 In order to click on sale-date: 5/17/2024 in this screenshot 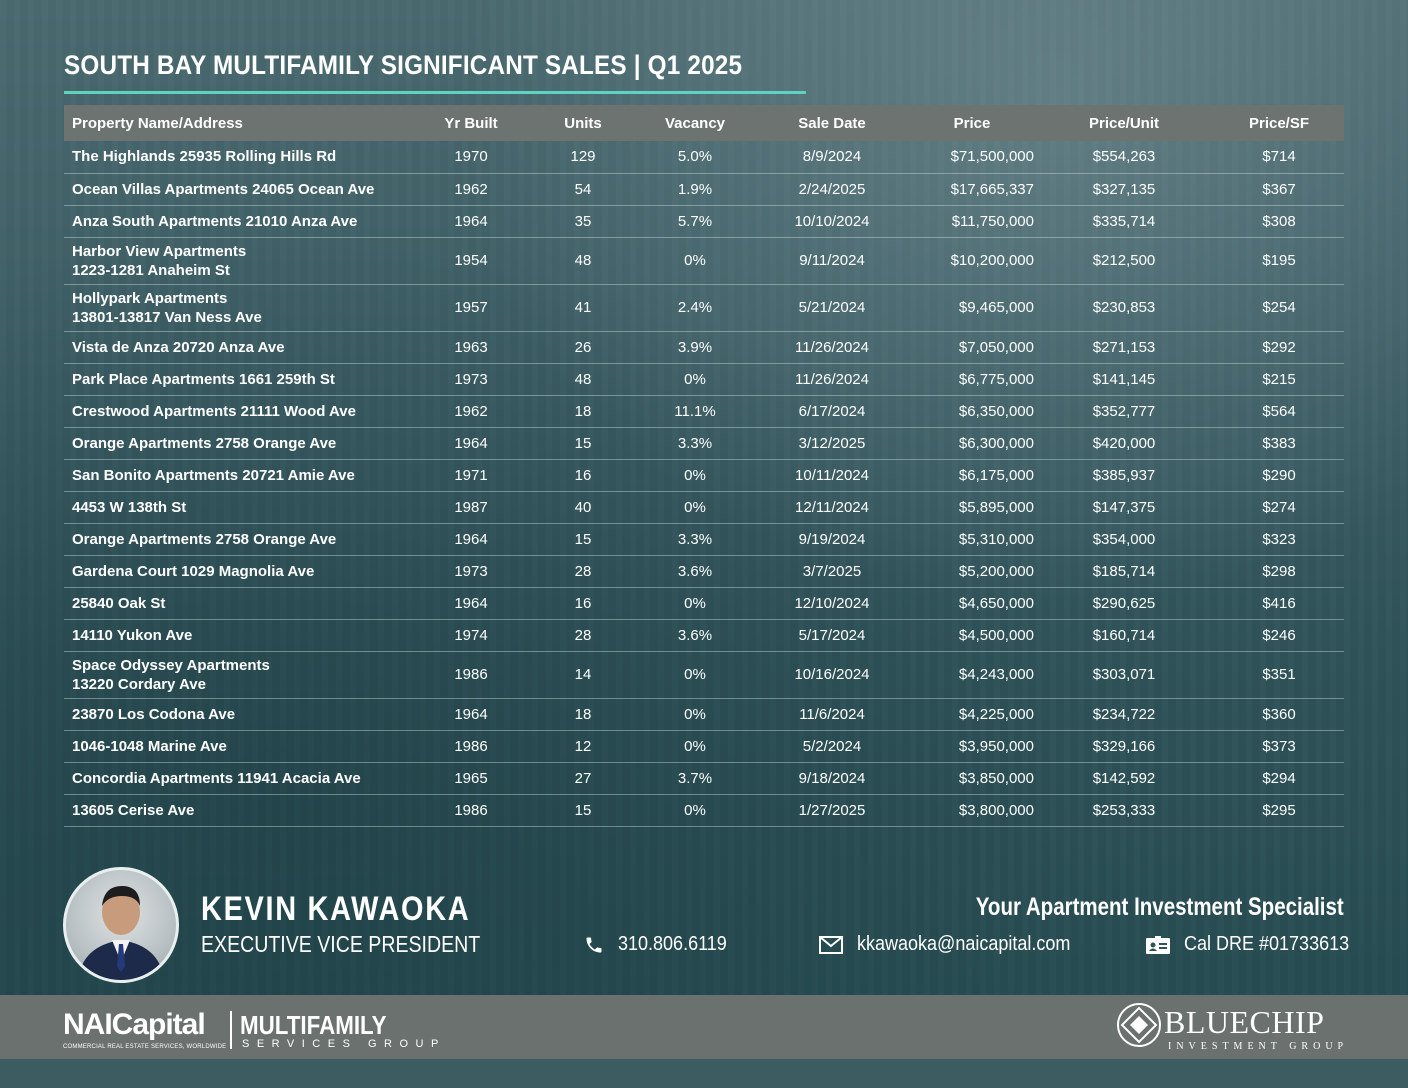, I will do `click(832, 635)`.